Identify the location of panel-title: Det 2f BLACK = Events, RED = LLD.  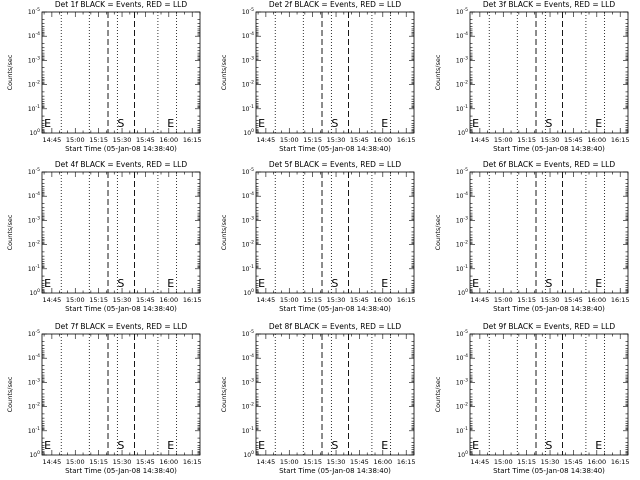
(335, 4).